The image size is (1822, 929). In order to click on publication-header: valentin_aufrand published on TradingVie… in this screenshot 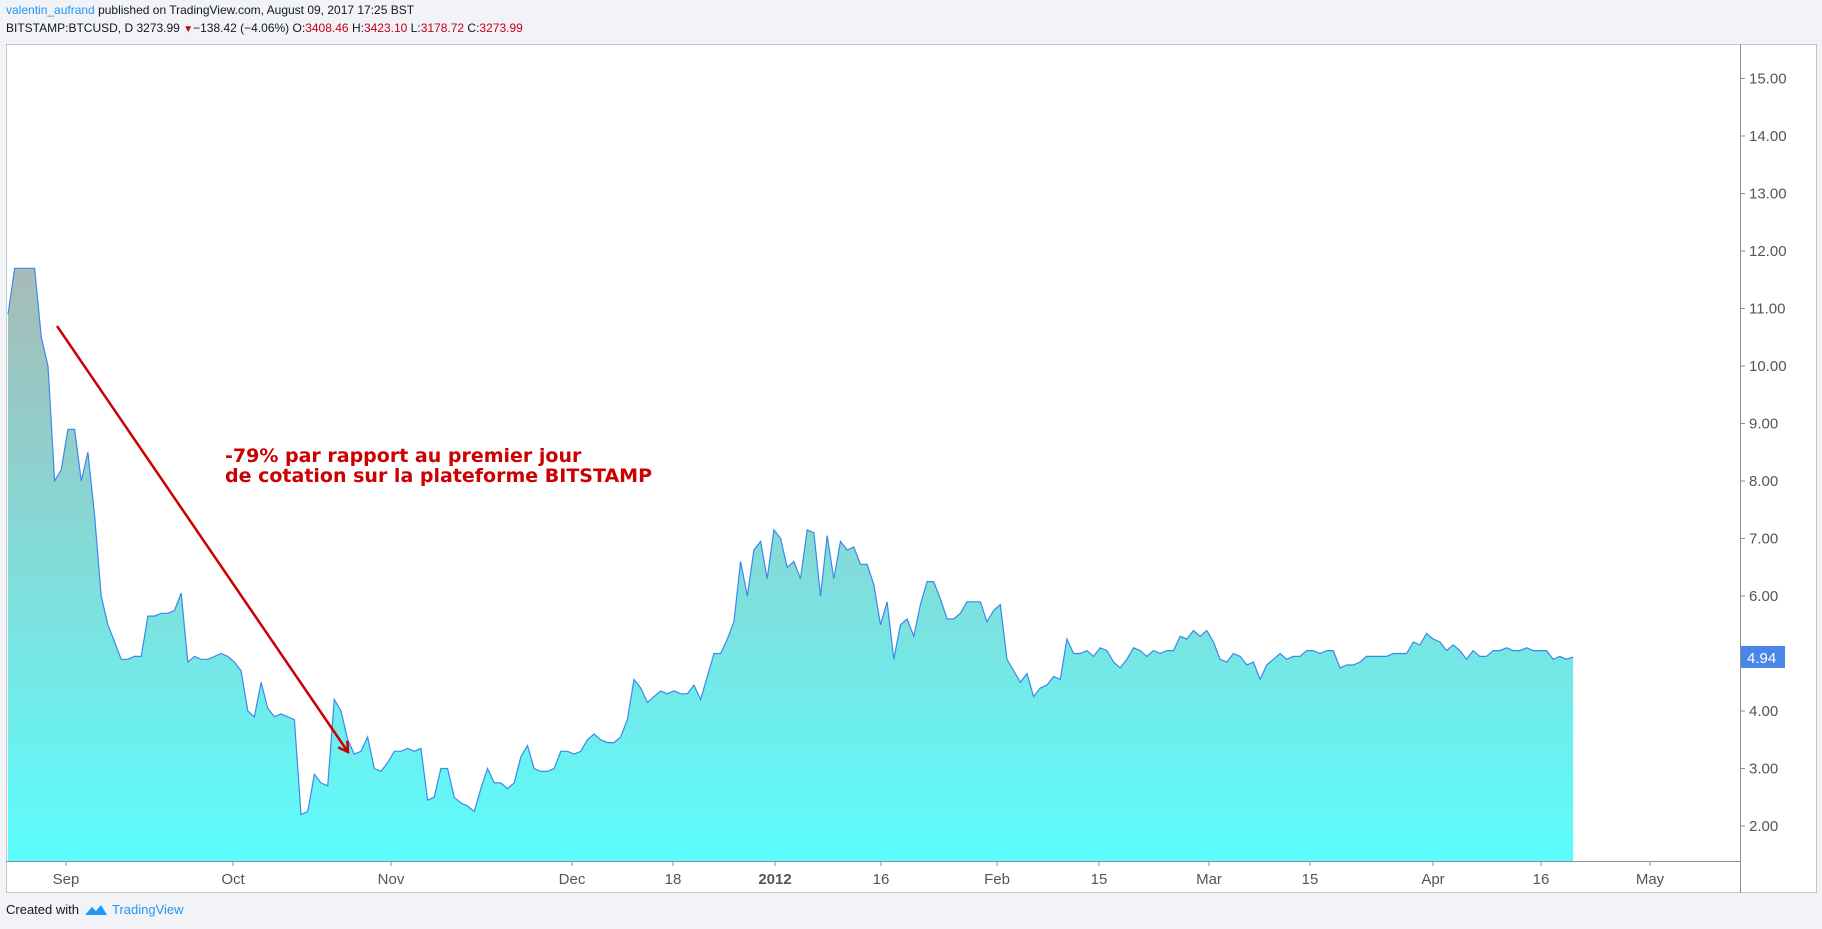, I will do `click(210, 10)`.